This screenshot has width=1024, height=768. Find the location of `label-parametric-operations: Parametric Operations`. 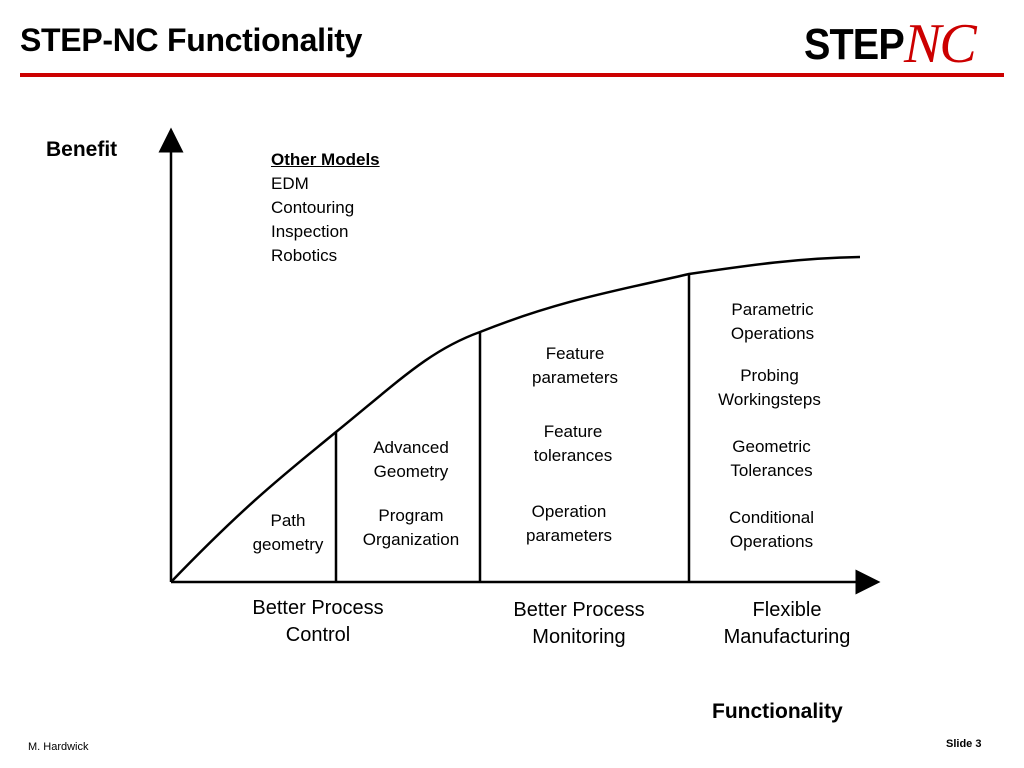

label-parametric-operations: Parametric Operations is located at coordinates (772, 321).